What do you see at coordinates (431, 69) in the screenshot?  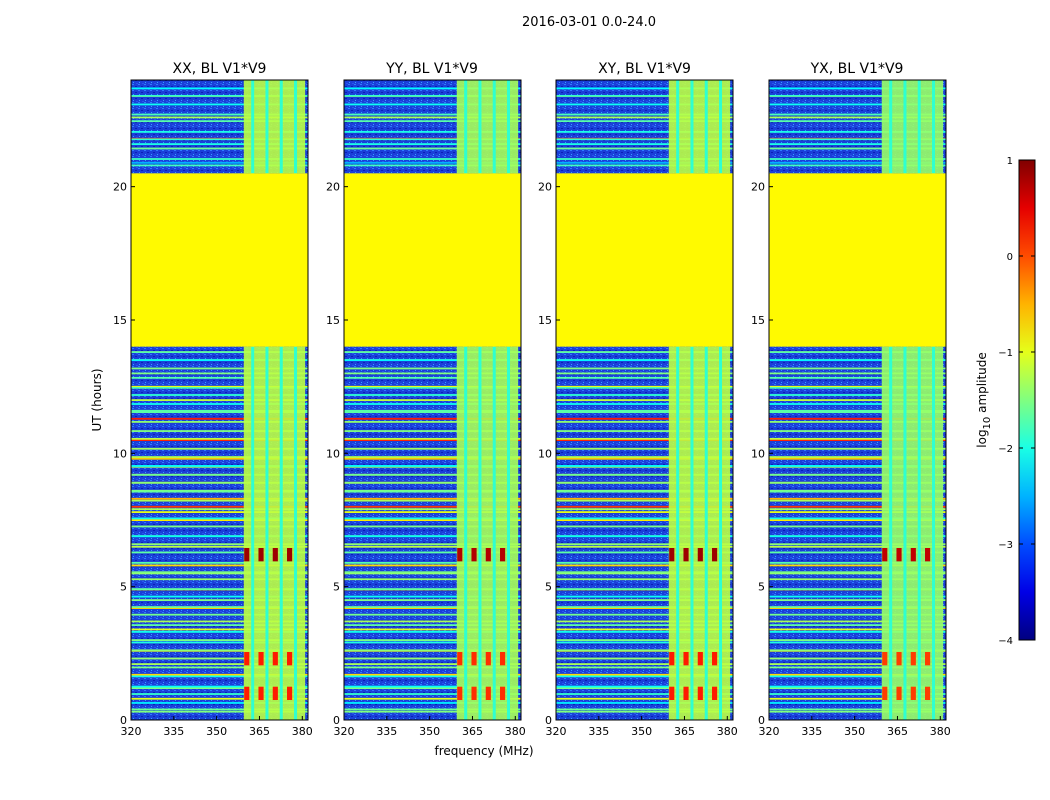 I see `panel-title: YY, BL V1*V9` at bounding box center [431, 69].